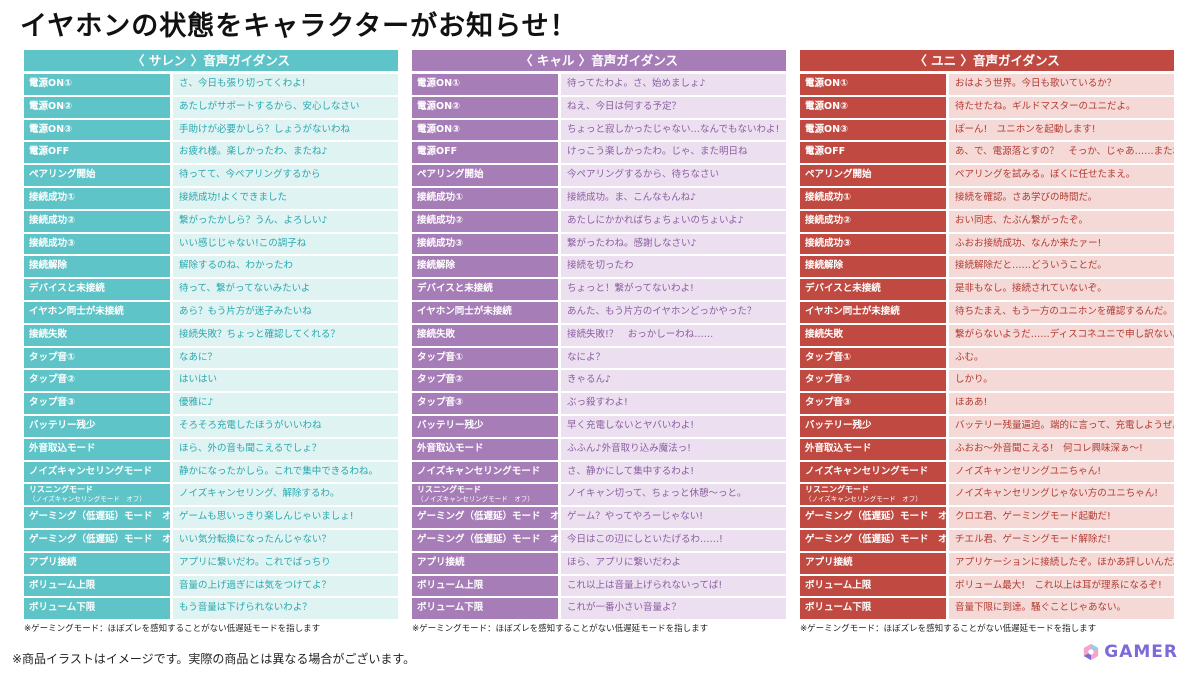  Describe the element at coordinates (285, 563) in the screenshot. I see `voice-line: アプリに繋いだわ。これでばっちり` at that location.